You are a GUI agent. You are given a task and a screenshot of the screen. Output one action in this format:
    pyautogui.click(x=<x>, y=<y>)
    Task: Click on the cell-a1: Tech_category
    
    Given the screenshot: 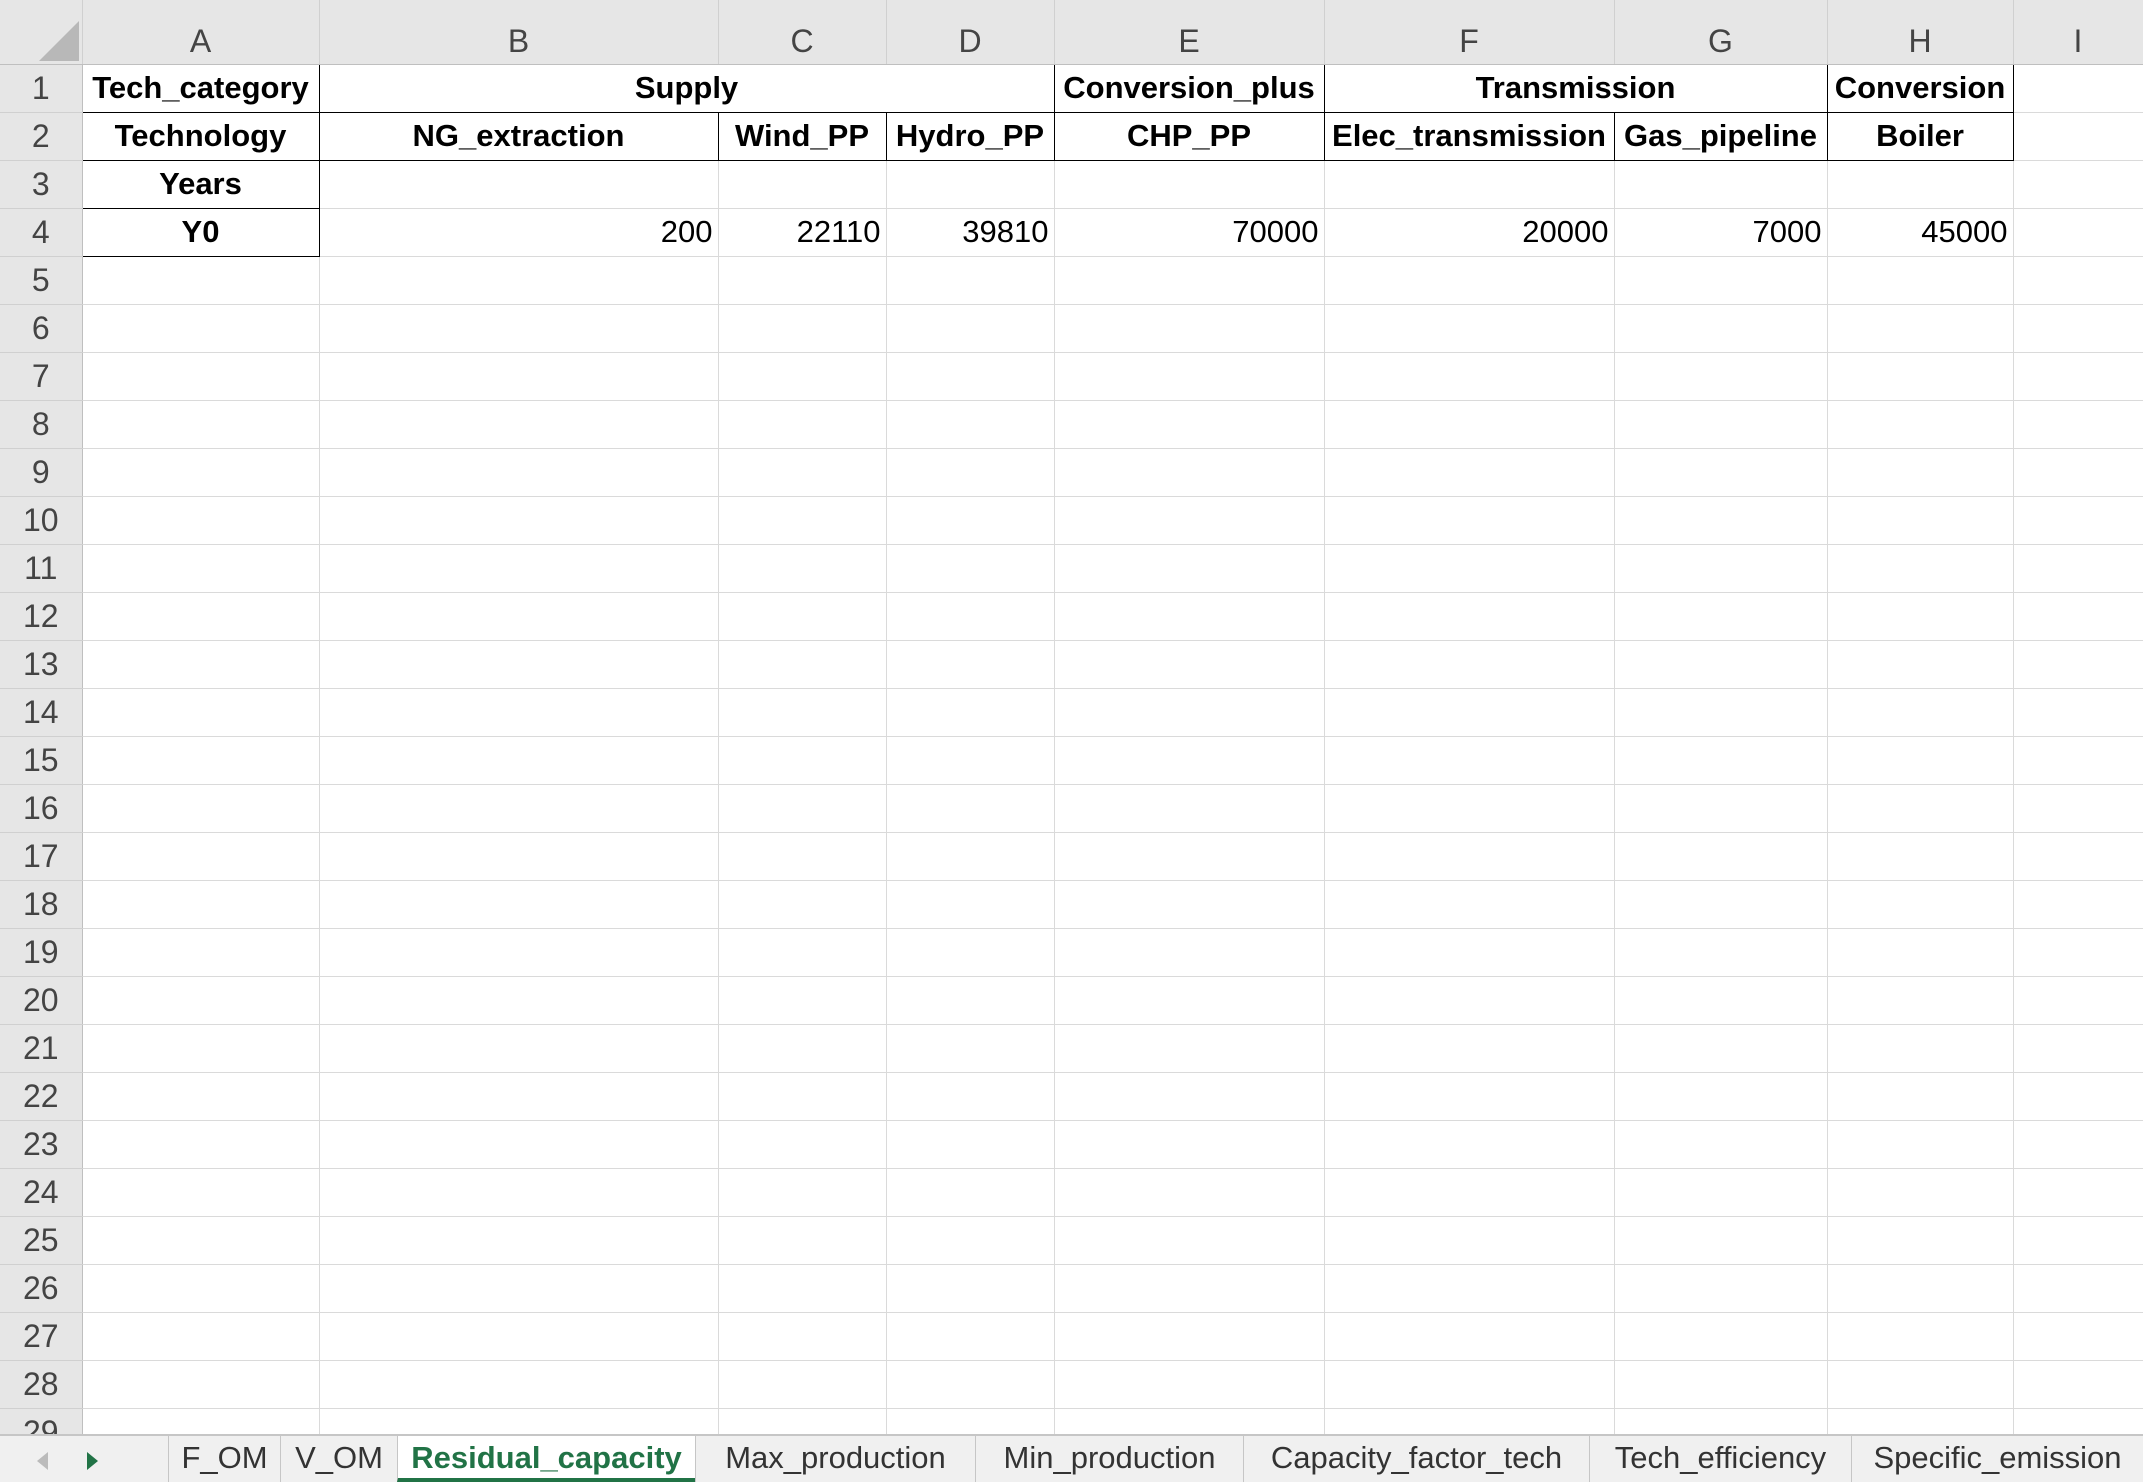 What is the action you would take?
    pyautogui.click(x=200, y=88)
    